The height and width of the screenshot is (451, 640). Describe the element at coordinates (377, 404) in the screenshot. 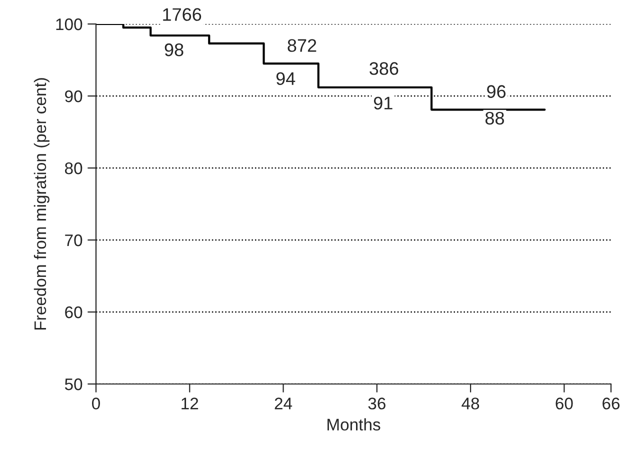

I see `x-tick-label: 36` at that location.